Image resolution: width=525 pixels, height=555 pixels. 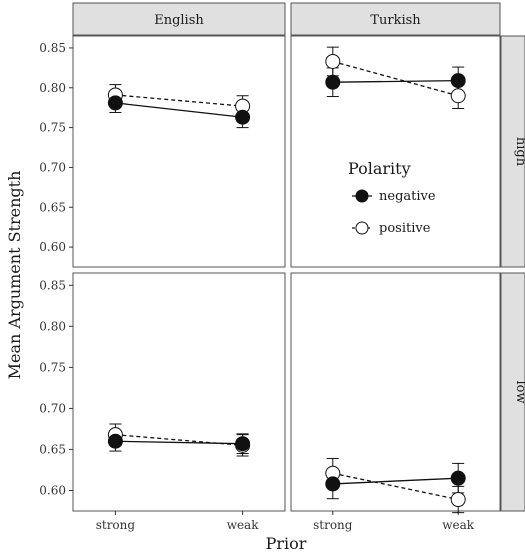 I want to click on strip-label-english: English, so click(x=179, y=20).